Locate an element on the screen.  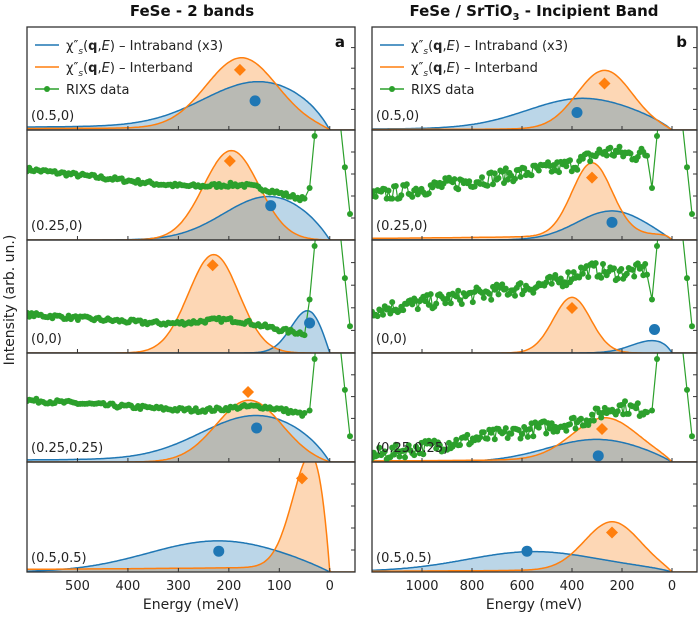
legend-marker is located at coordinates (392, 89).